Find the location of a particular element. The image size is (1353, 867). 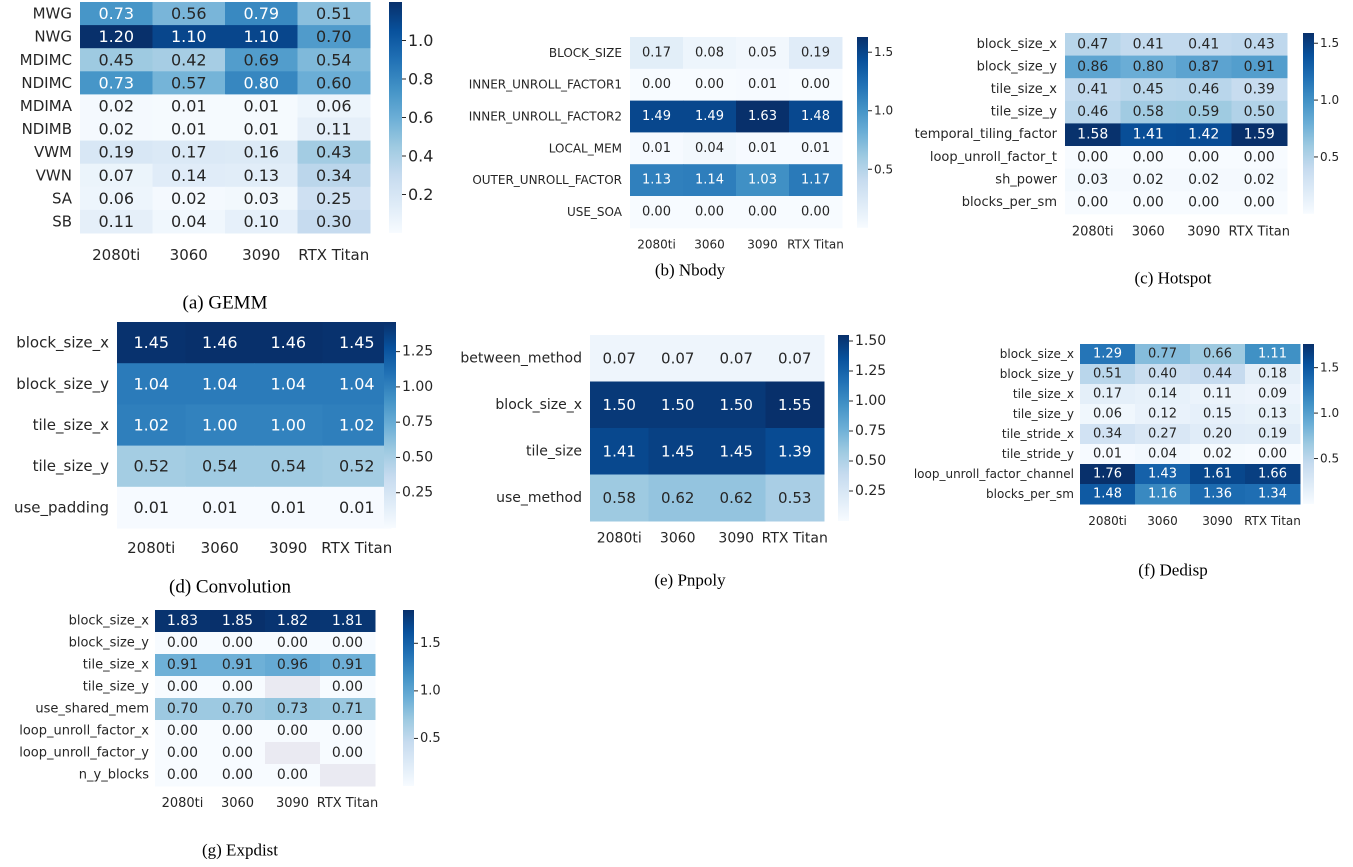

row-label: INNER_UNROLL_FACTOR2 is located at coordinates (545, 117).